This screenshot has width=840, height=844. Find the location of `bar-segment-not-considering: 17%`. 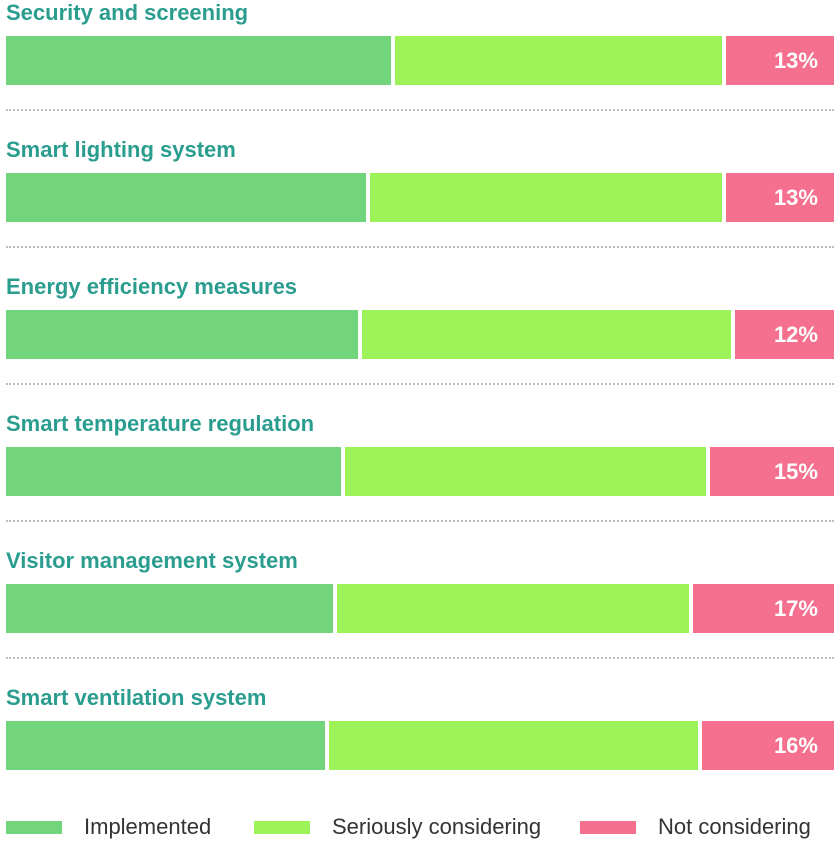

bar-segment-not-considering: 17% is located at coordinates (763, 608).